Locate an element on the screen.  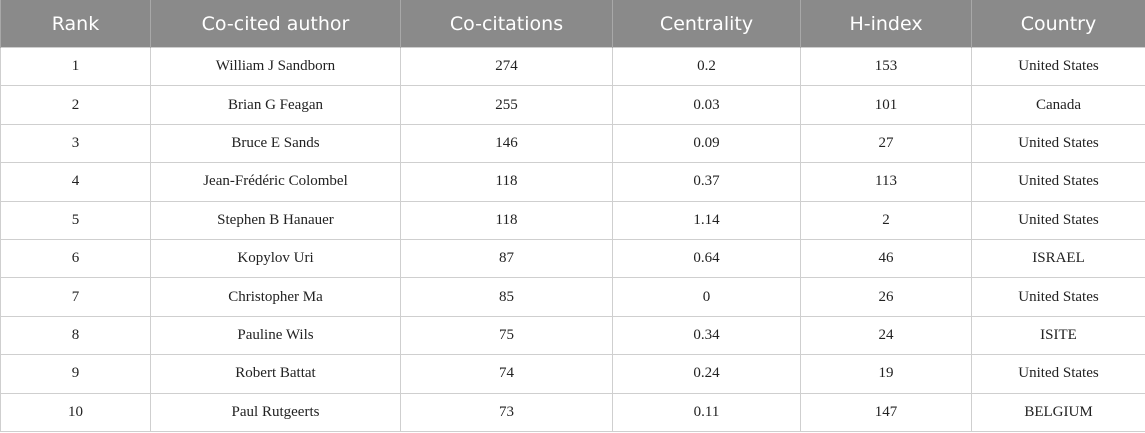
header-cell: Rank is located at coordinates (75, 24).